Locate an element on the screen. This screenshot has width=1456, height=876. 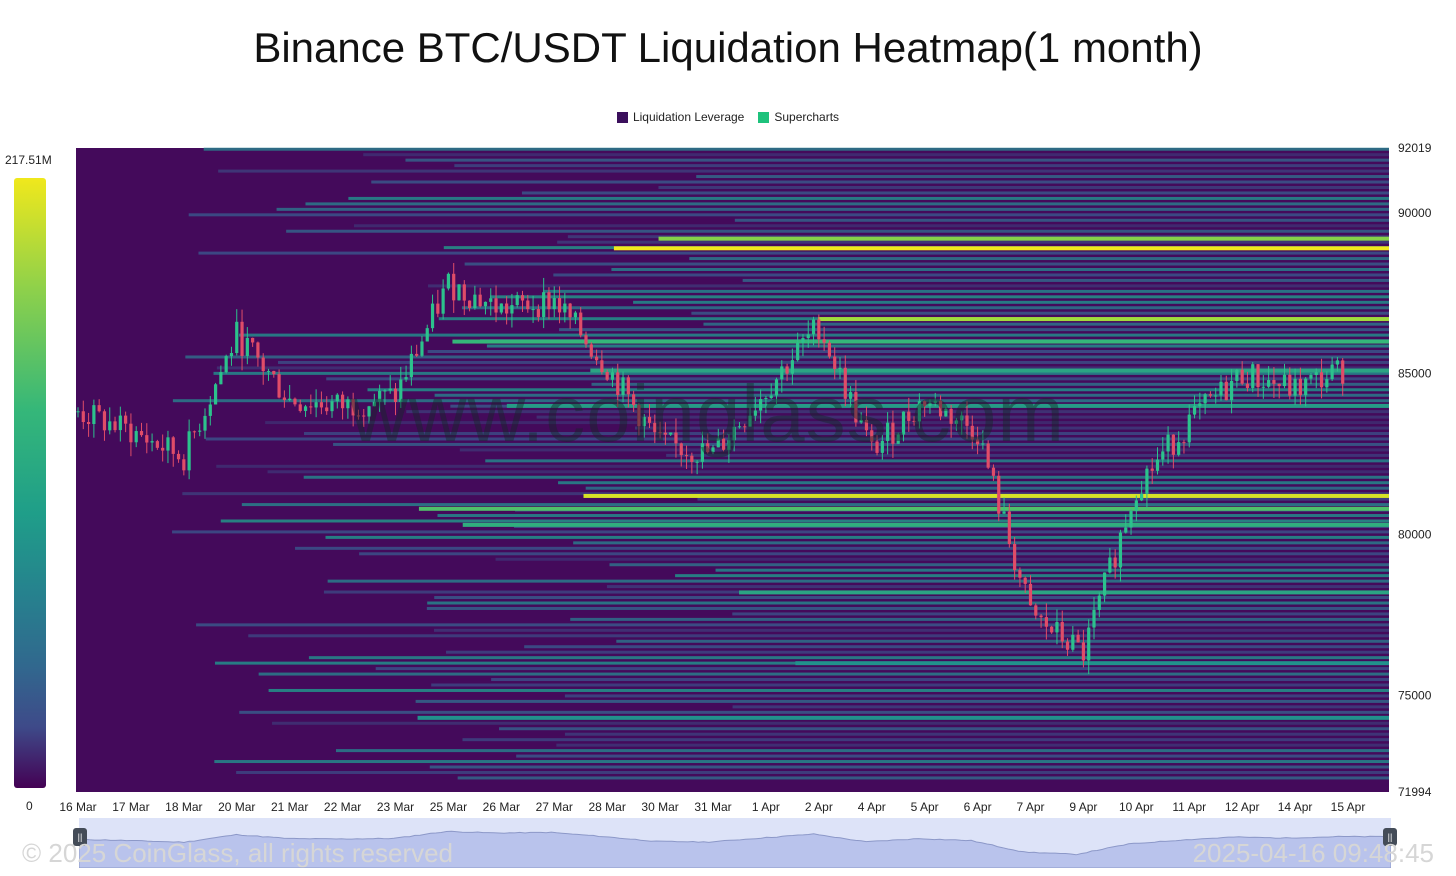
range-slider is located at coordinates (735, 843).